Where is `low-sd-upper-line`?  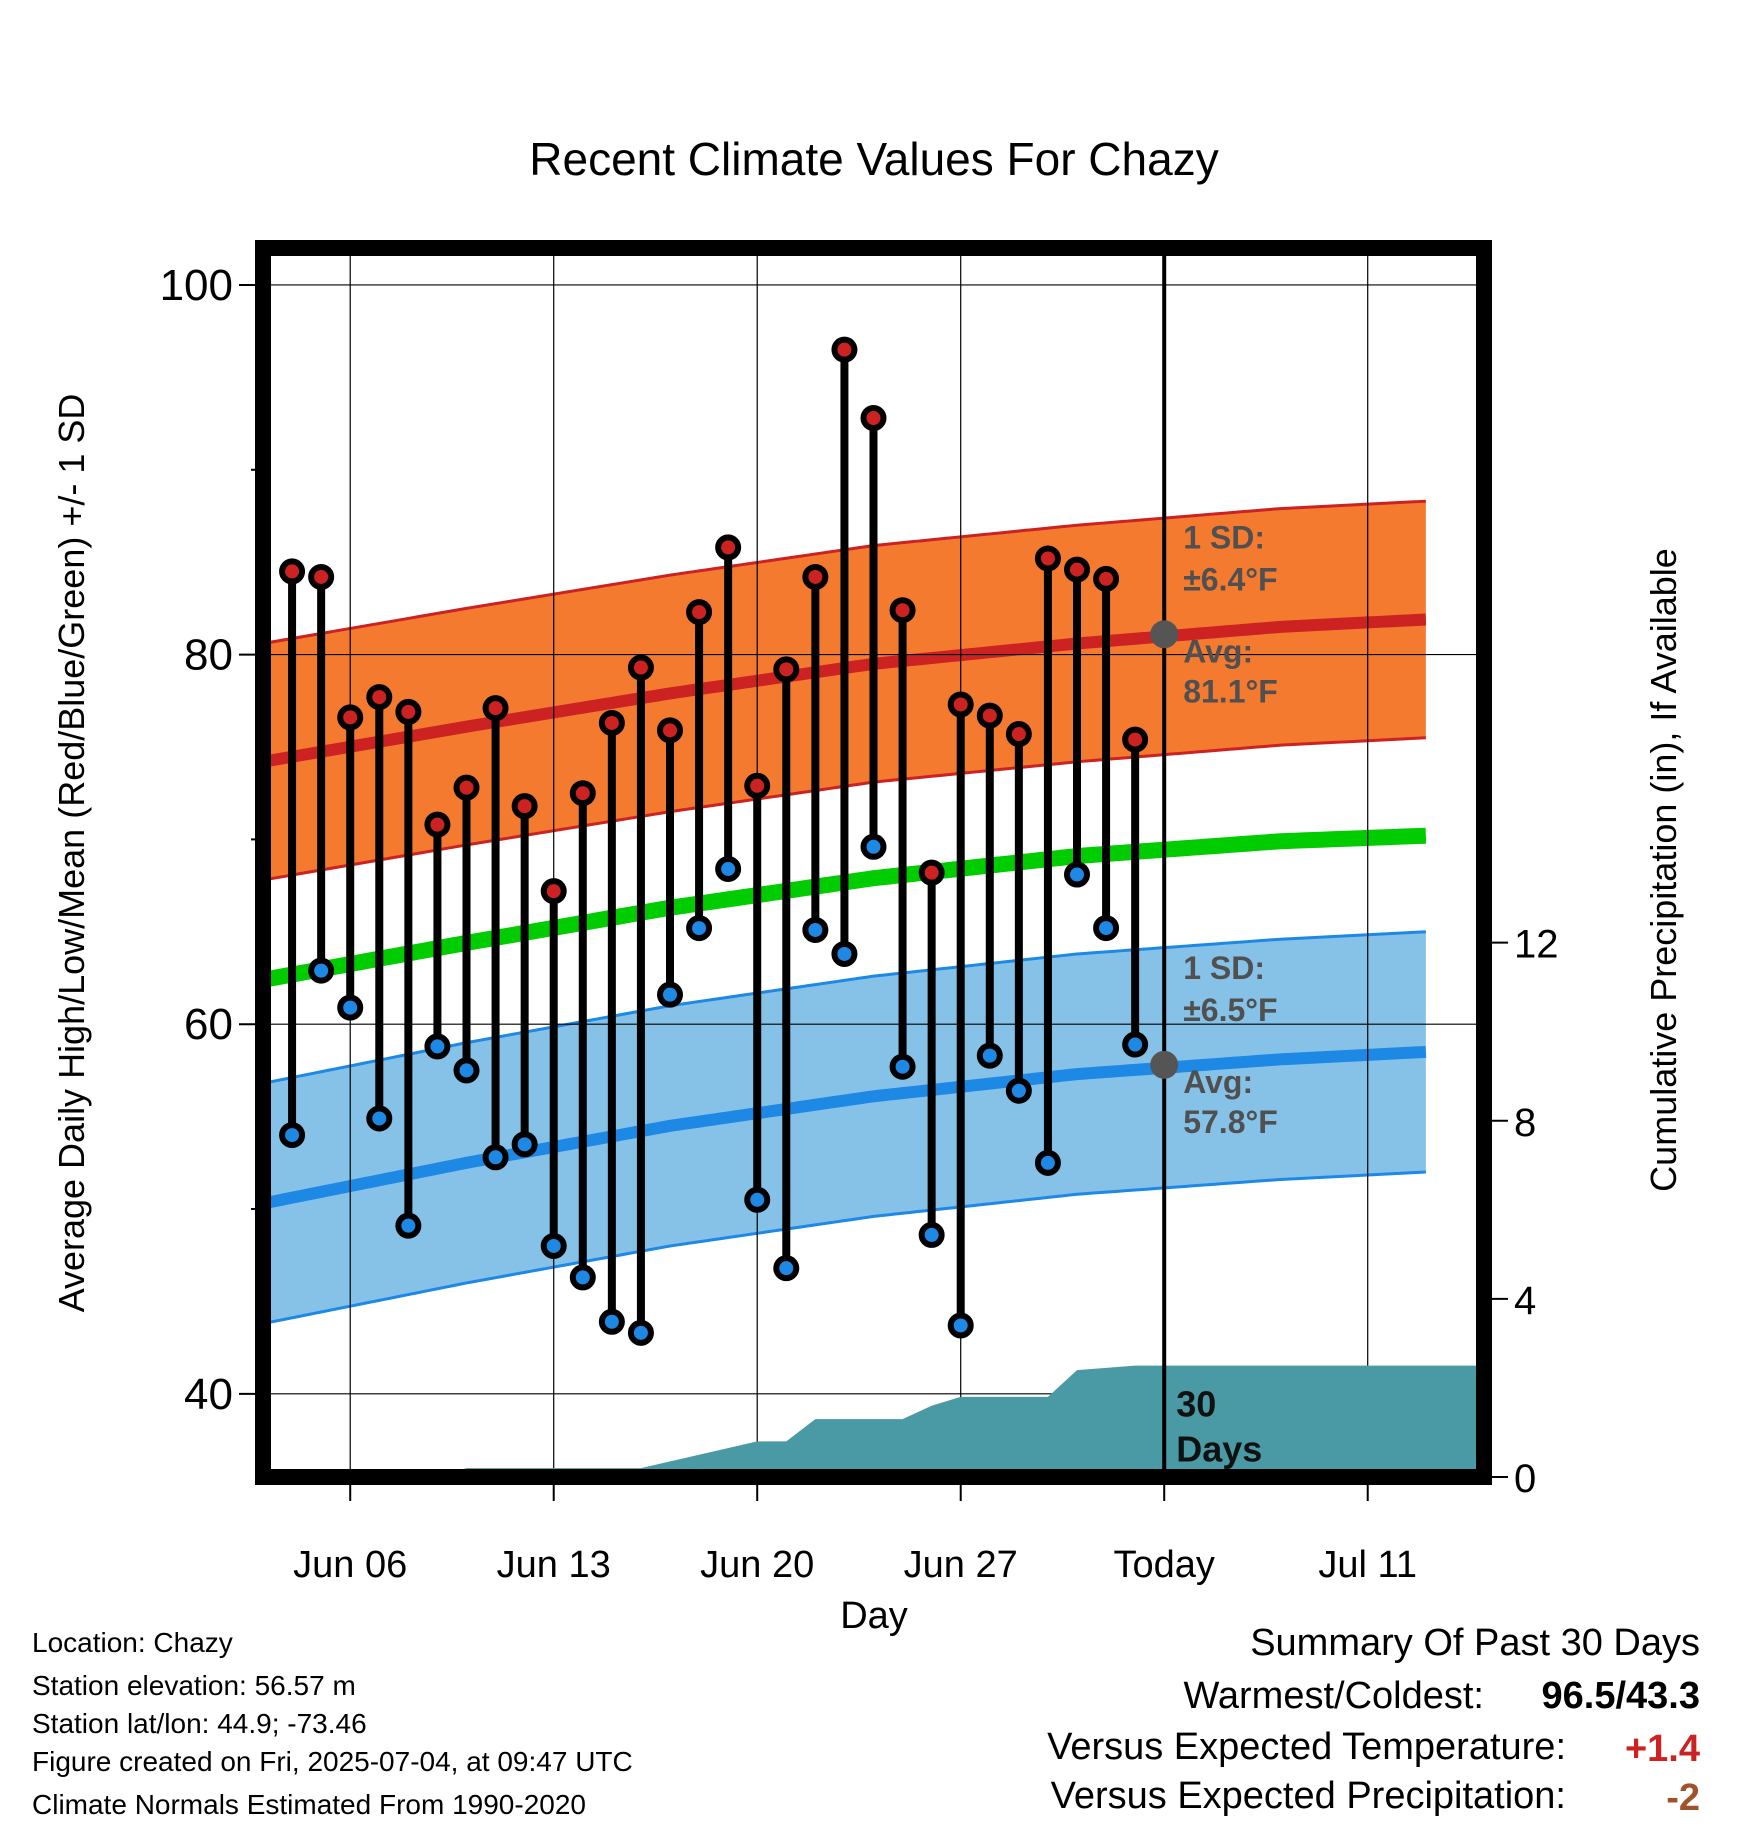 low-sd-upper-line is located at coordinates (844, 1007).